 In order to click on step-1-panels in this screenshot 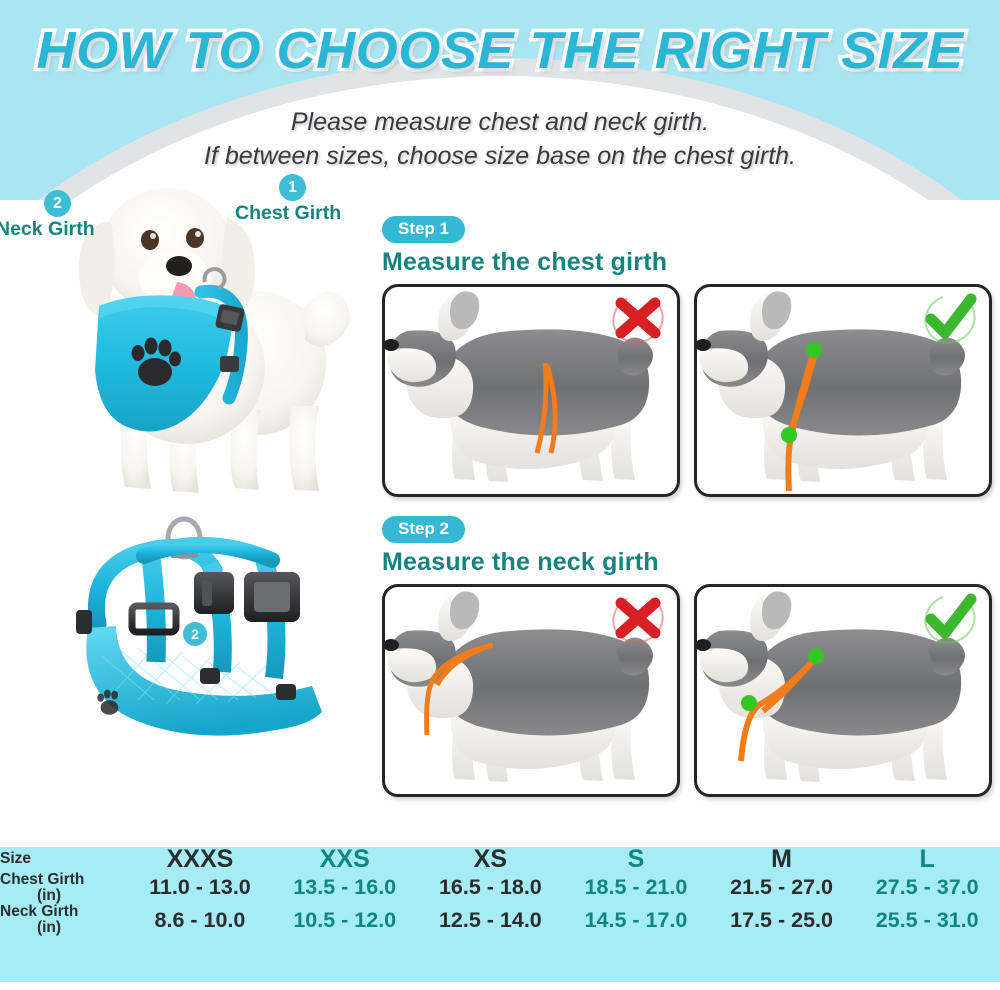, I will do `click(688, 390)`.